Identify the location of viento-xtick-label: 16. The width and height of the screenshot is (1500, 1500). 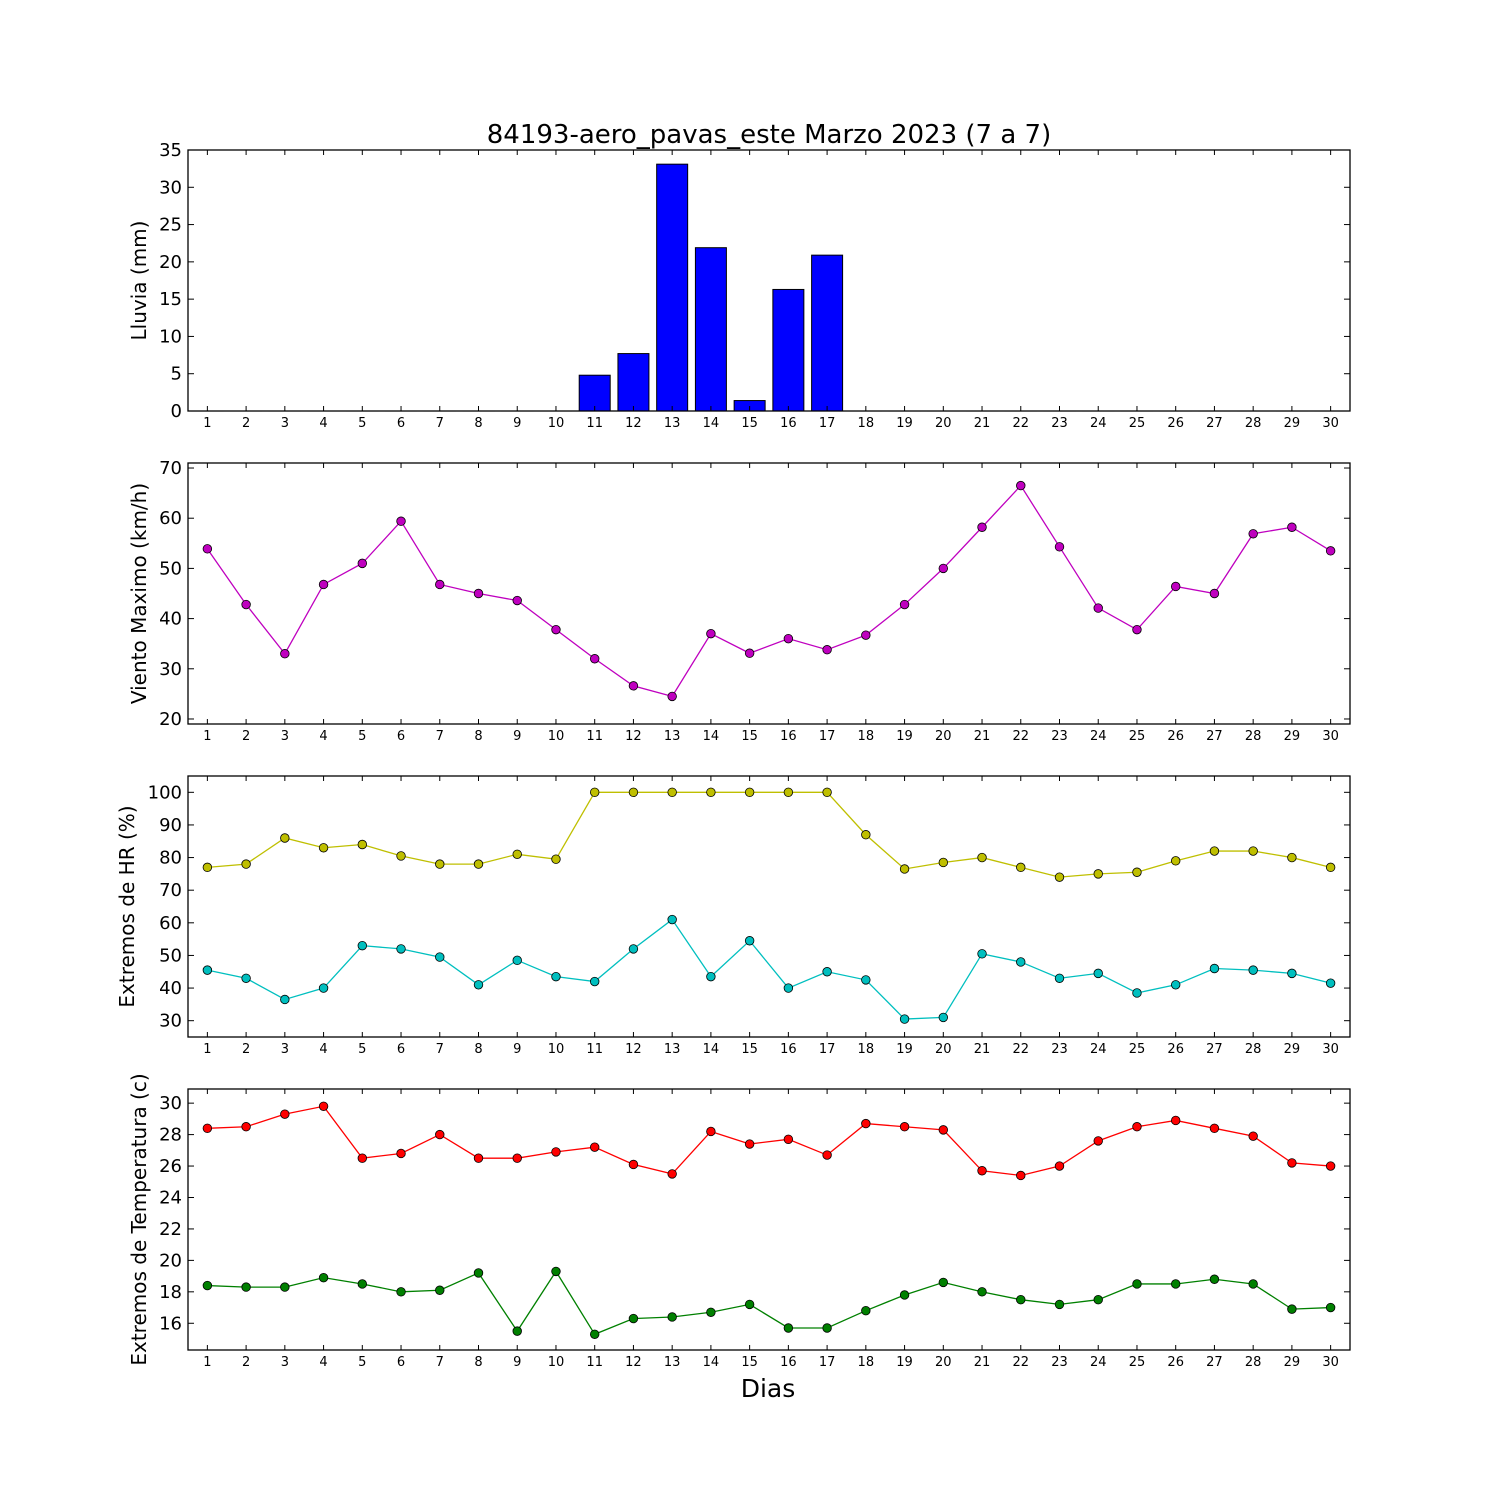
(788, 736).